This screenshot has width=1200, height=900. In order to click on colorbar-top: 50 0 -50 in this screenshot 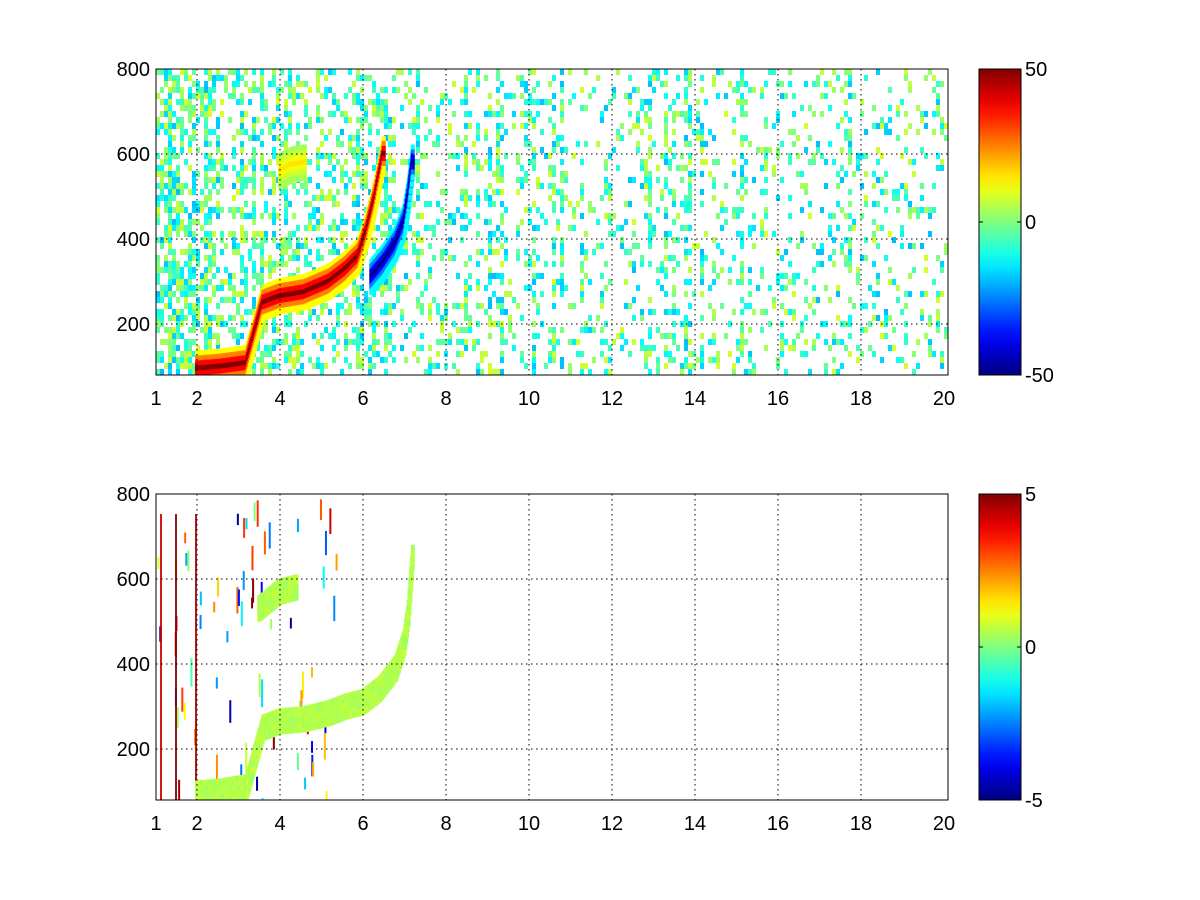, I will do `click(1016, 223)`.